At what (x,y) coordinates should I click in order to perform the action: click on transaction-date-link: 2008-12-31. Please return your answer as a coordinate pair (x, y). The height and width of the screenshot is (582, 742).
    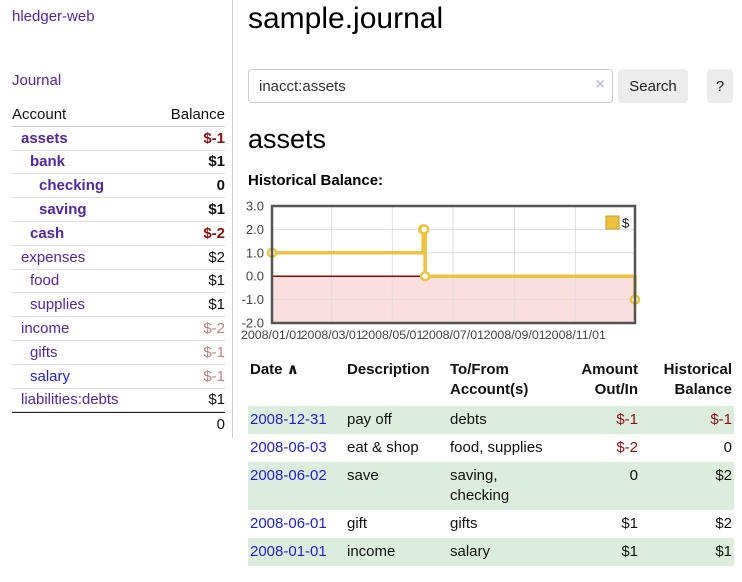
    Looking at the image, I should click on (288, 419).